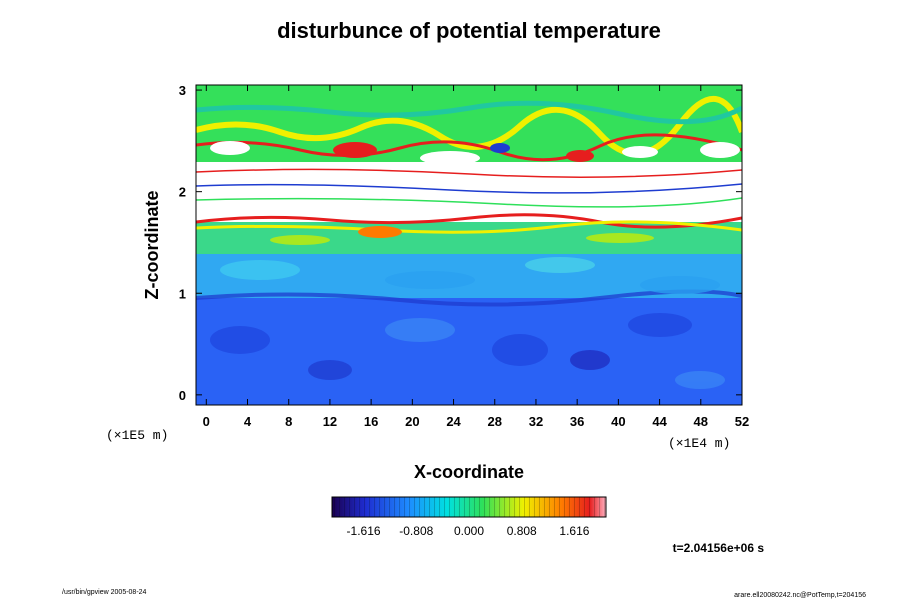 The image size is (900, 600). Describe the element at coordinates (364, 531) in the screenshot. I see `colorbar-tick-label: -1.616` at that location.